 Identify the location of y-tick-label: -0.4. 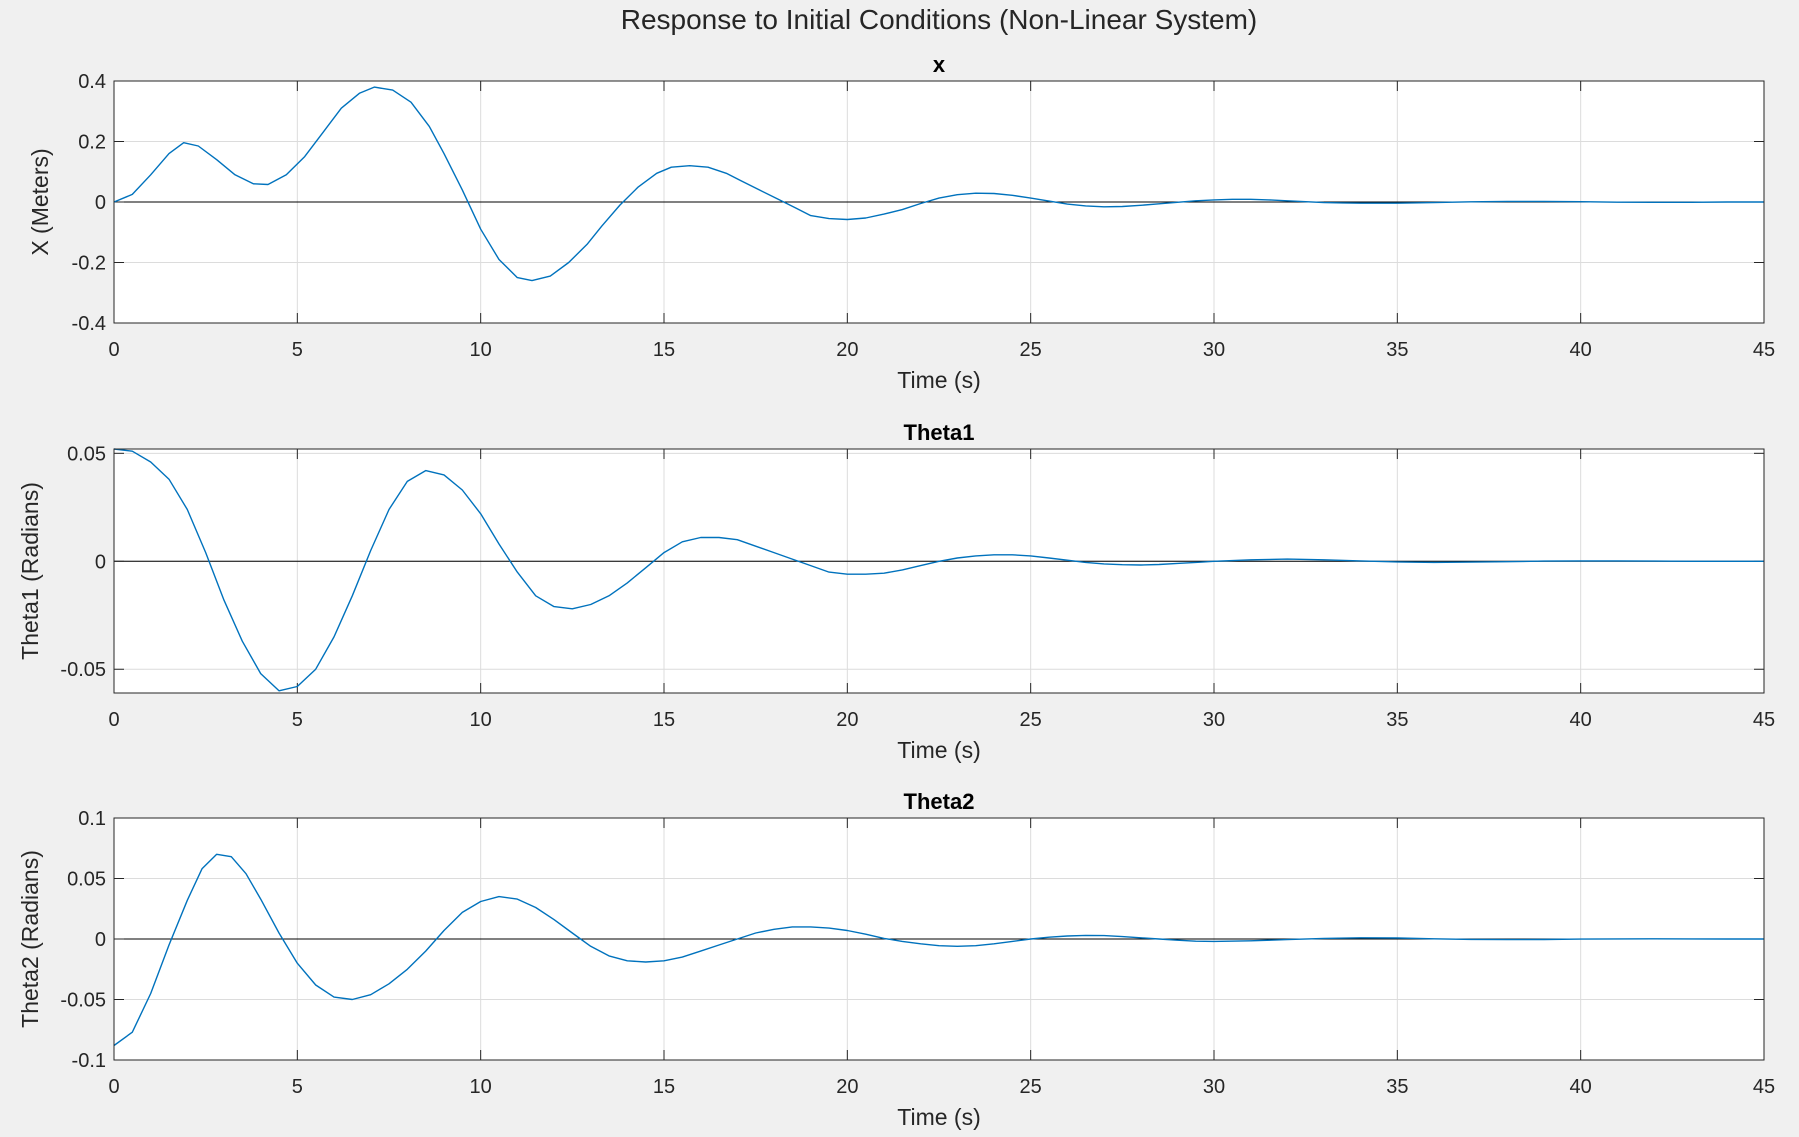
(89, 324).